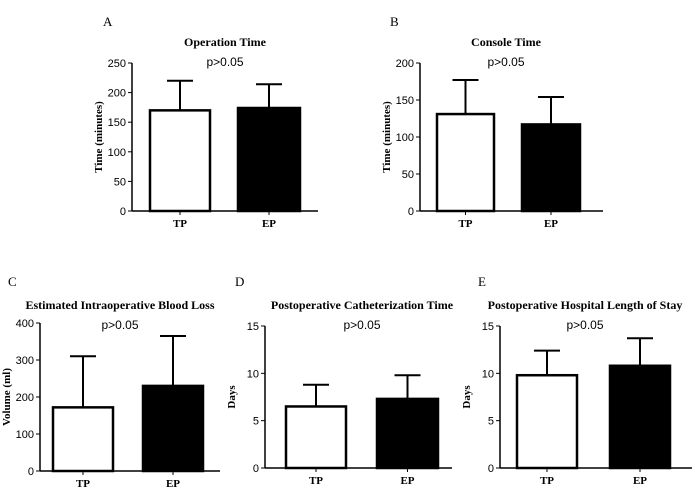 Image resolution: width=698 pixels, height=500 pixels. Describe the element at coordinates (7, 397) in the screenshot. I see `y-axis-label: Volume (ml)` at that location.